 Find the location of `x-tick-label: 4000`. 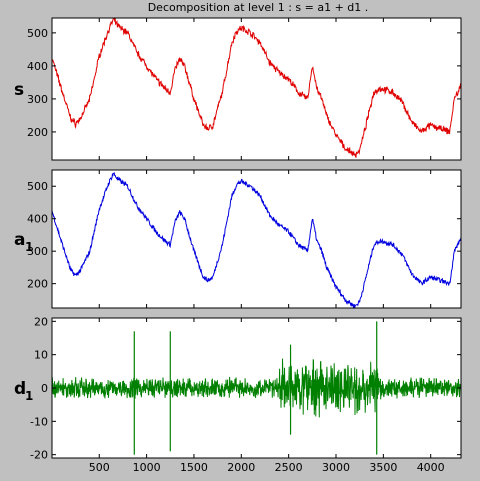

x-tick-label: 4000 is located at coordinates (431, 467).